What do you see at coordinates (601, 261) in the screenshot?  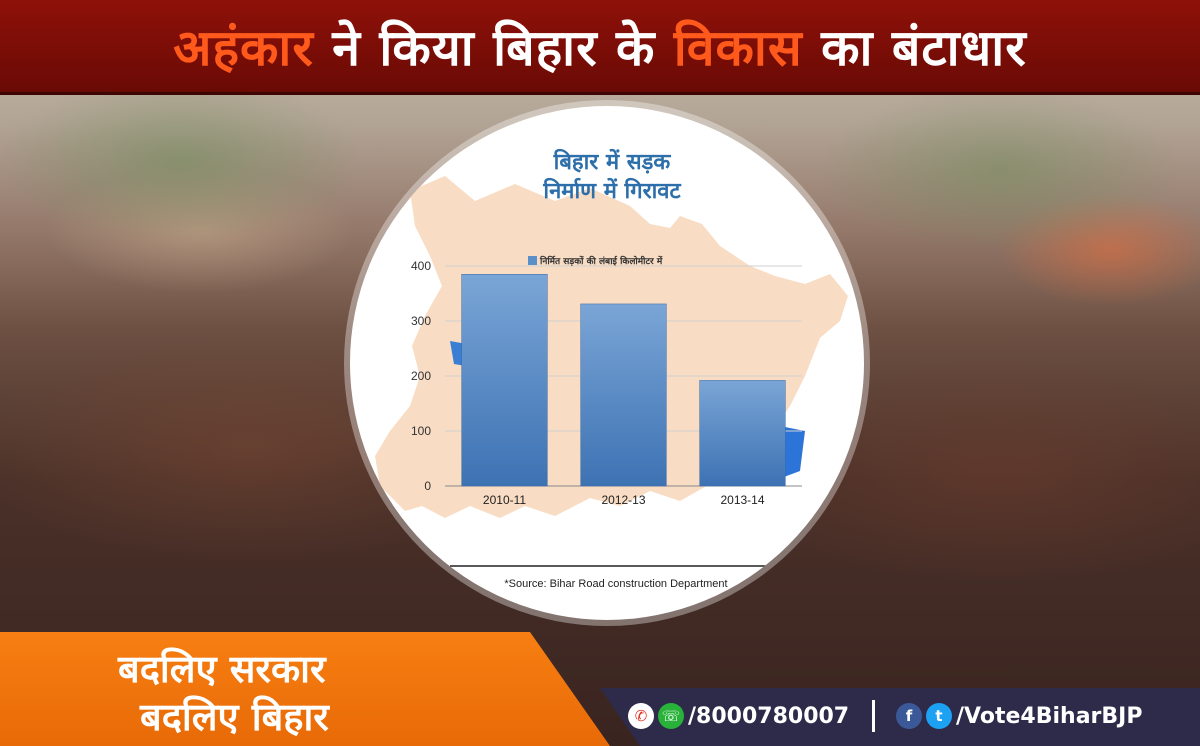 I see `legend-label: निर्मित सड़कों की लंबाई किलोमीटर में` at bounding box center [601, 261].